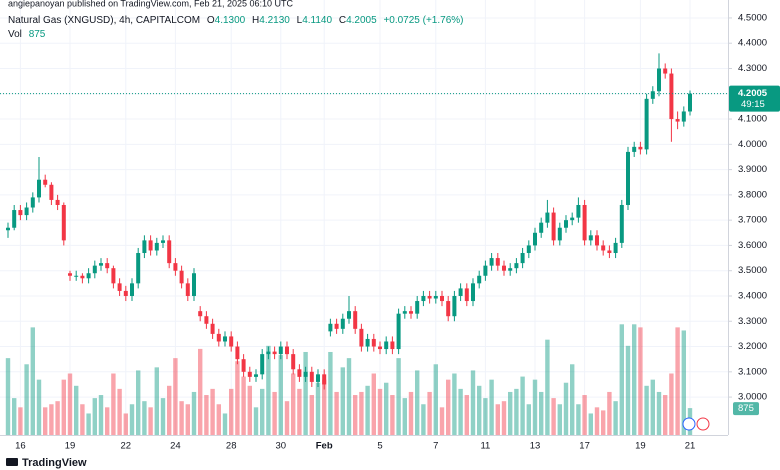 The width and height of the screenshot is (780, 470). I want to click on y-tick-label: 3.3000, so click(752, 321).